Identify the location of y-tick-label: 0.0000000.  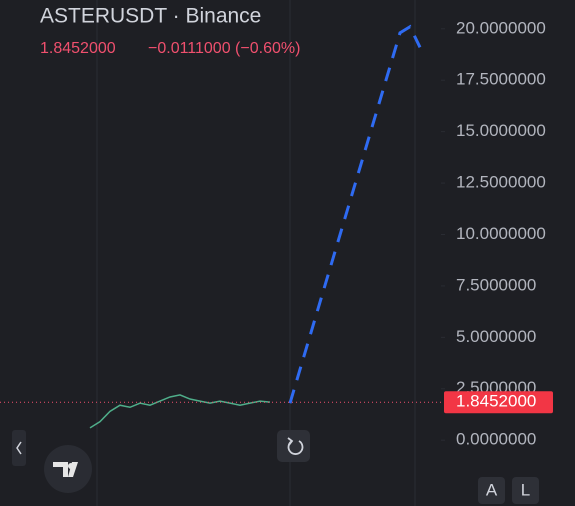
(496, 439).